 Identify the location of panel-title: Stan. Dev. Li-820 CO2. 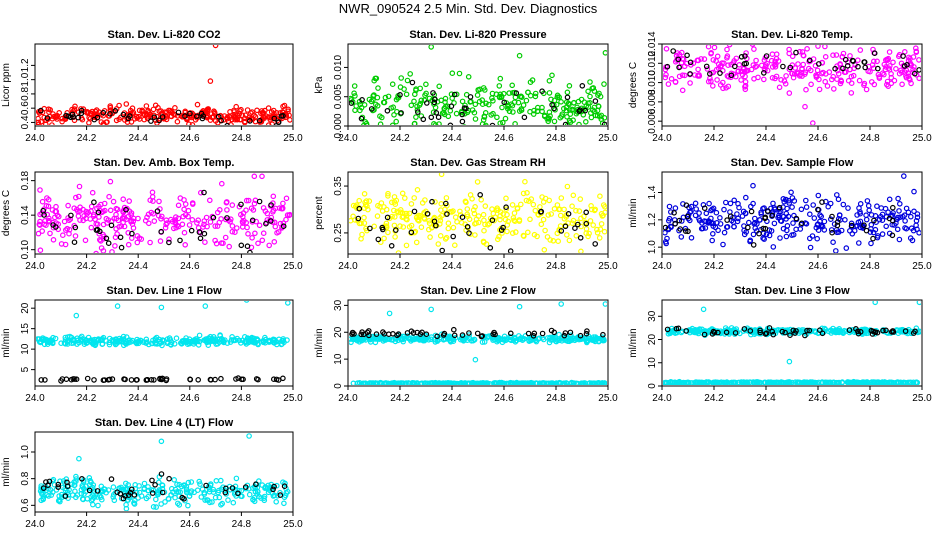
(164, 35).